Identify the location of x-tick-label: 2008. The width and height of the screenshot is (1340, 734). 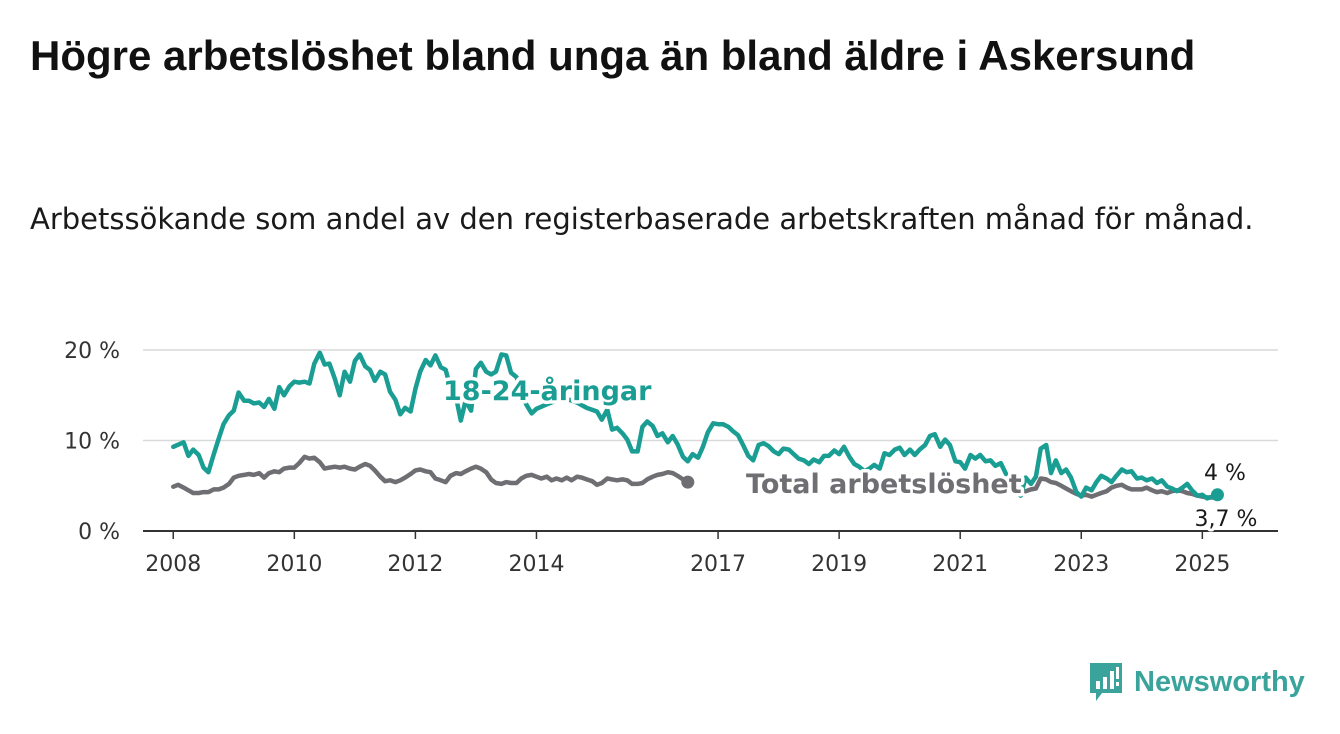
(173, 564).